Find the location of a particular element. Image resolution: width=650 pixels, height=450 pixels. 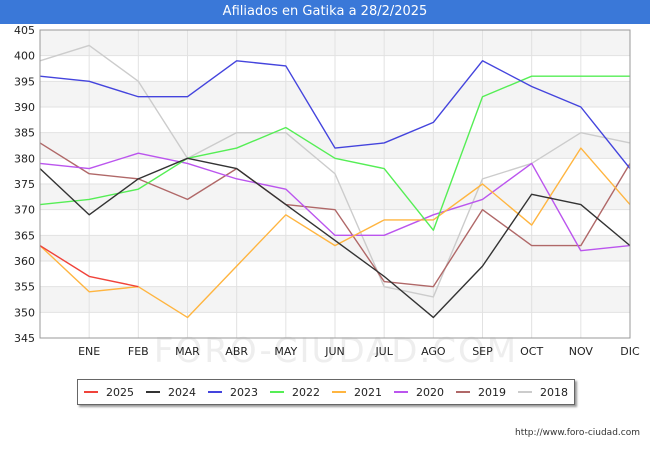

y-tick-label: 395 is located at coordinates (24, 81).